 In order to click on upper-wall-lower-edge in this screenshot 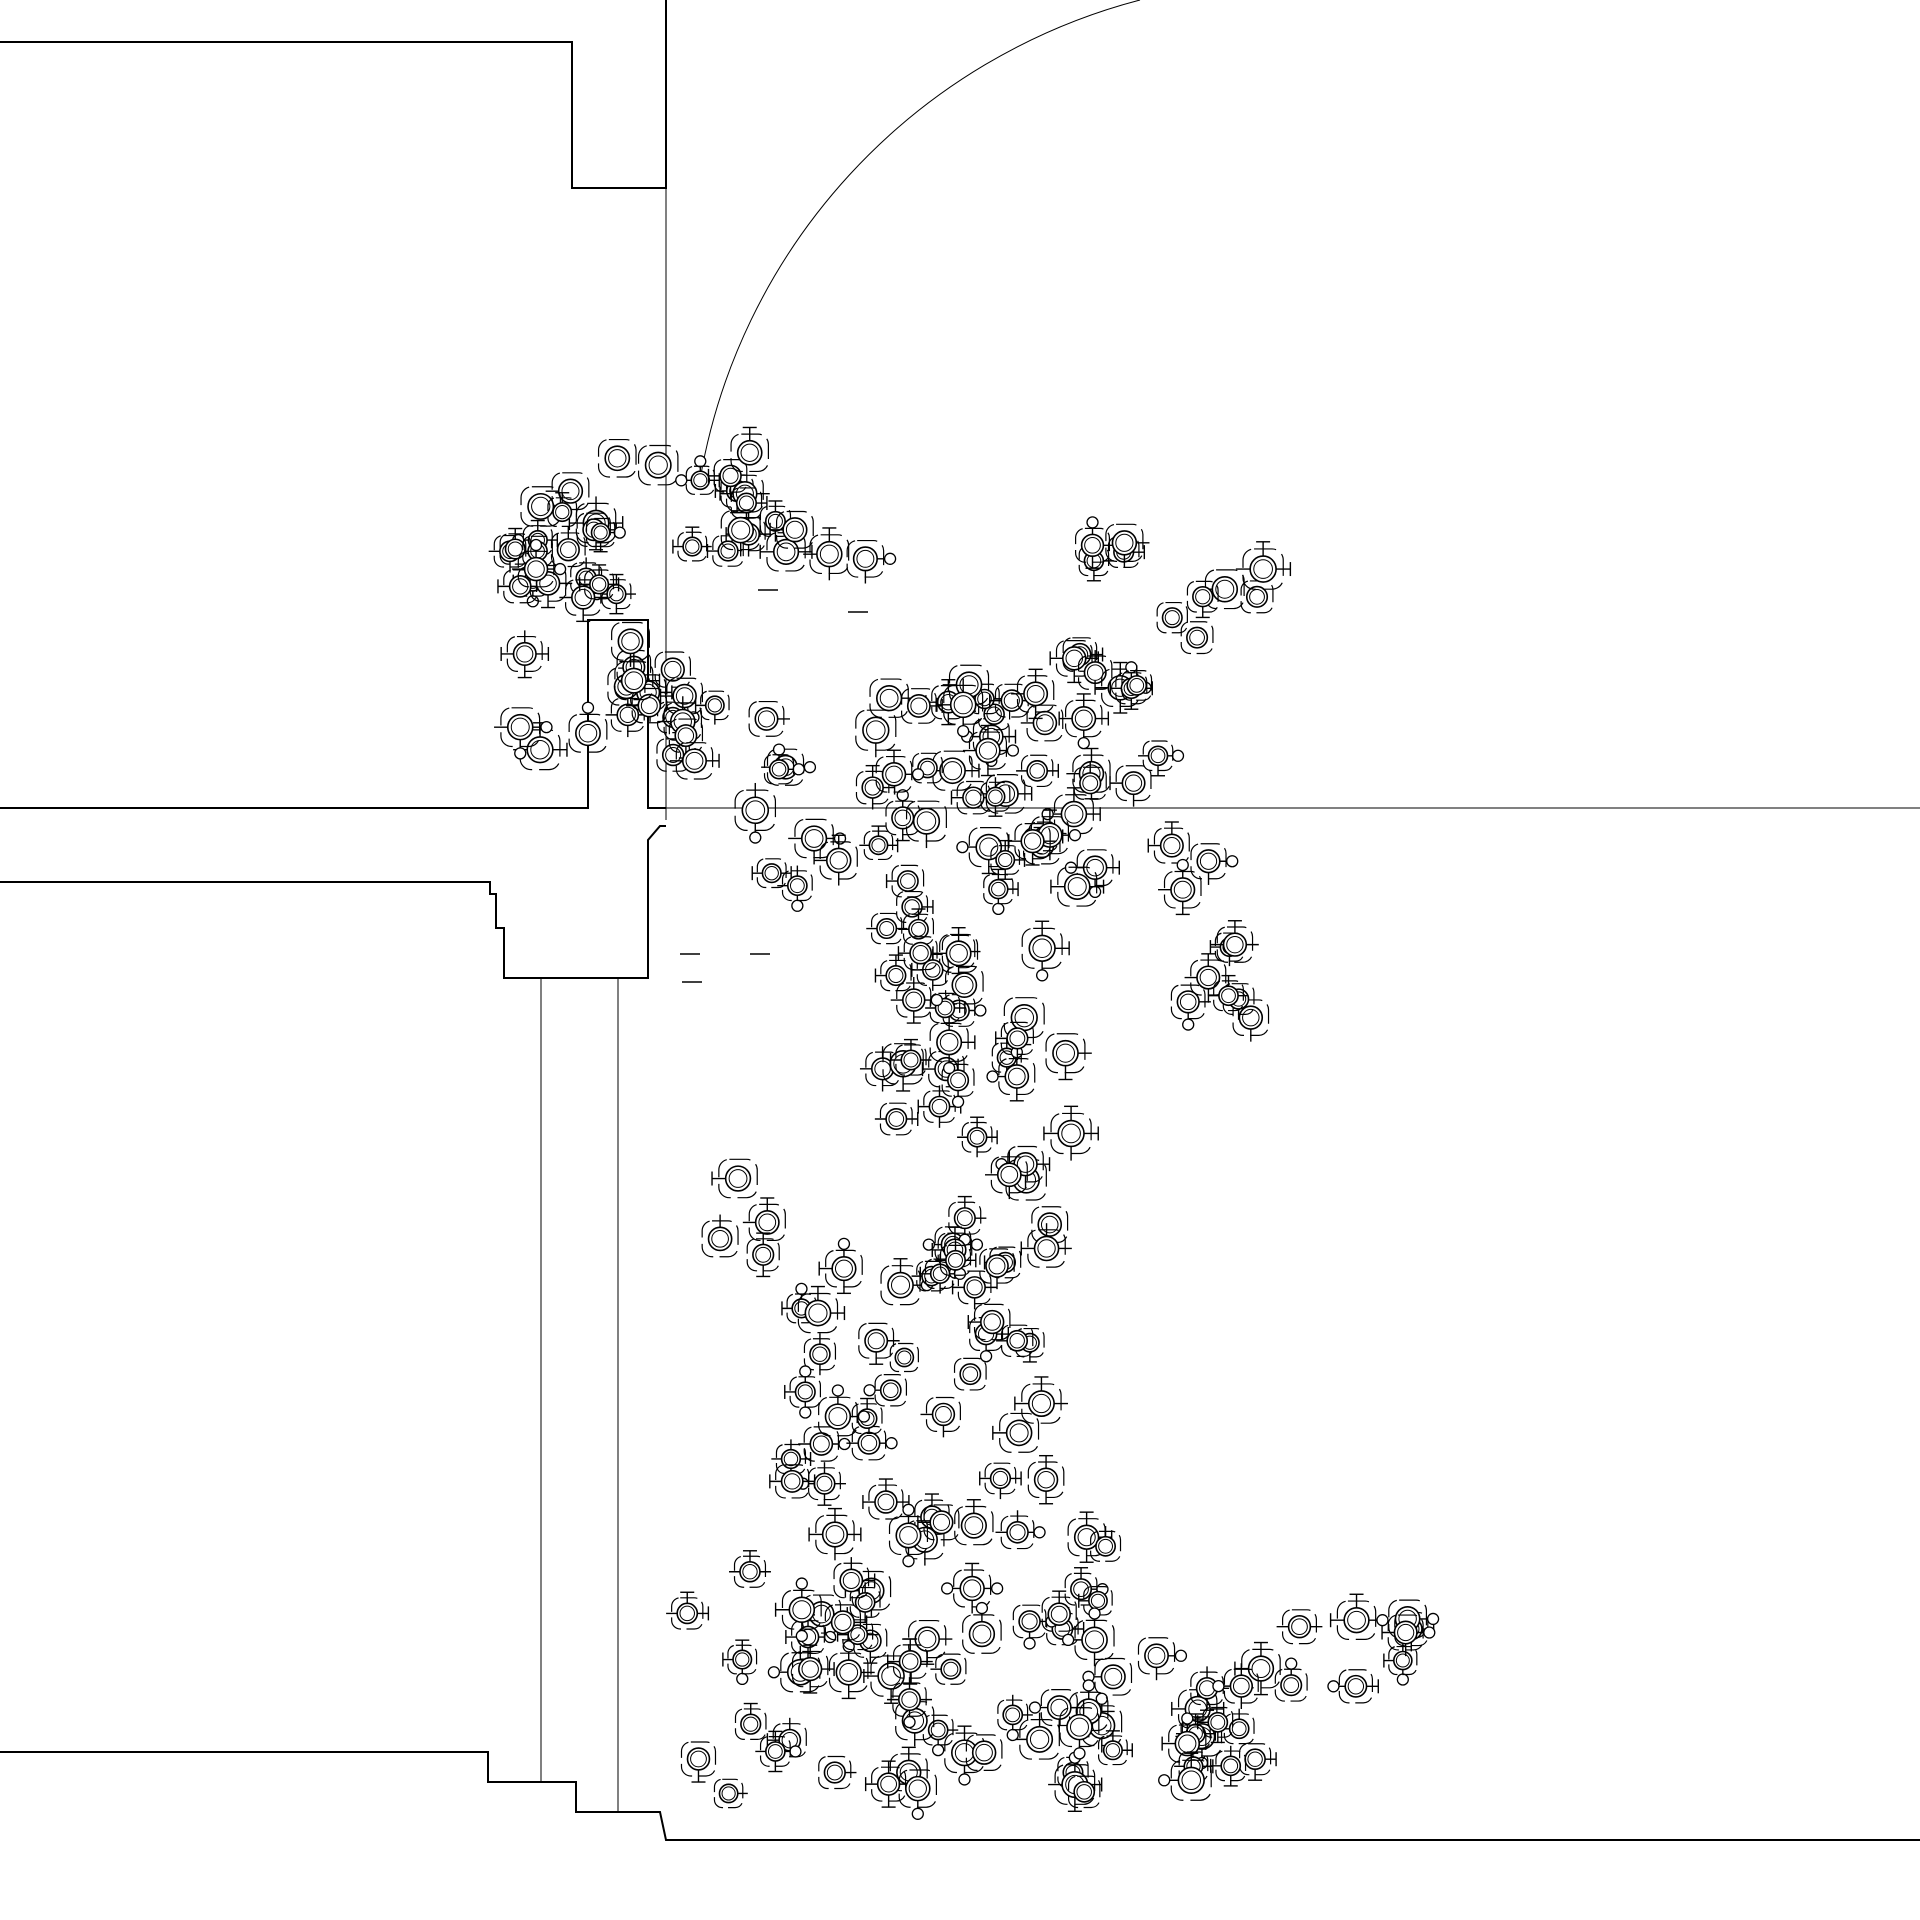, I will do `click(333, 714)`.